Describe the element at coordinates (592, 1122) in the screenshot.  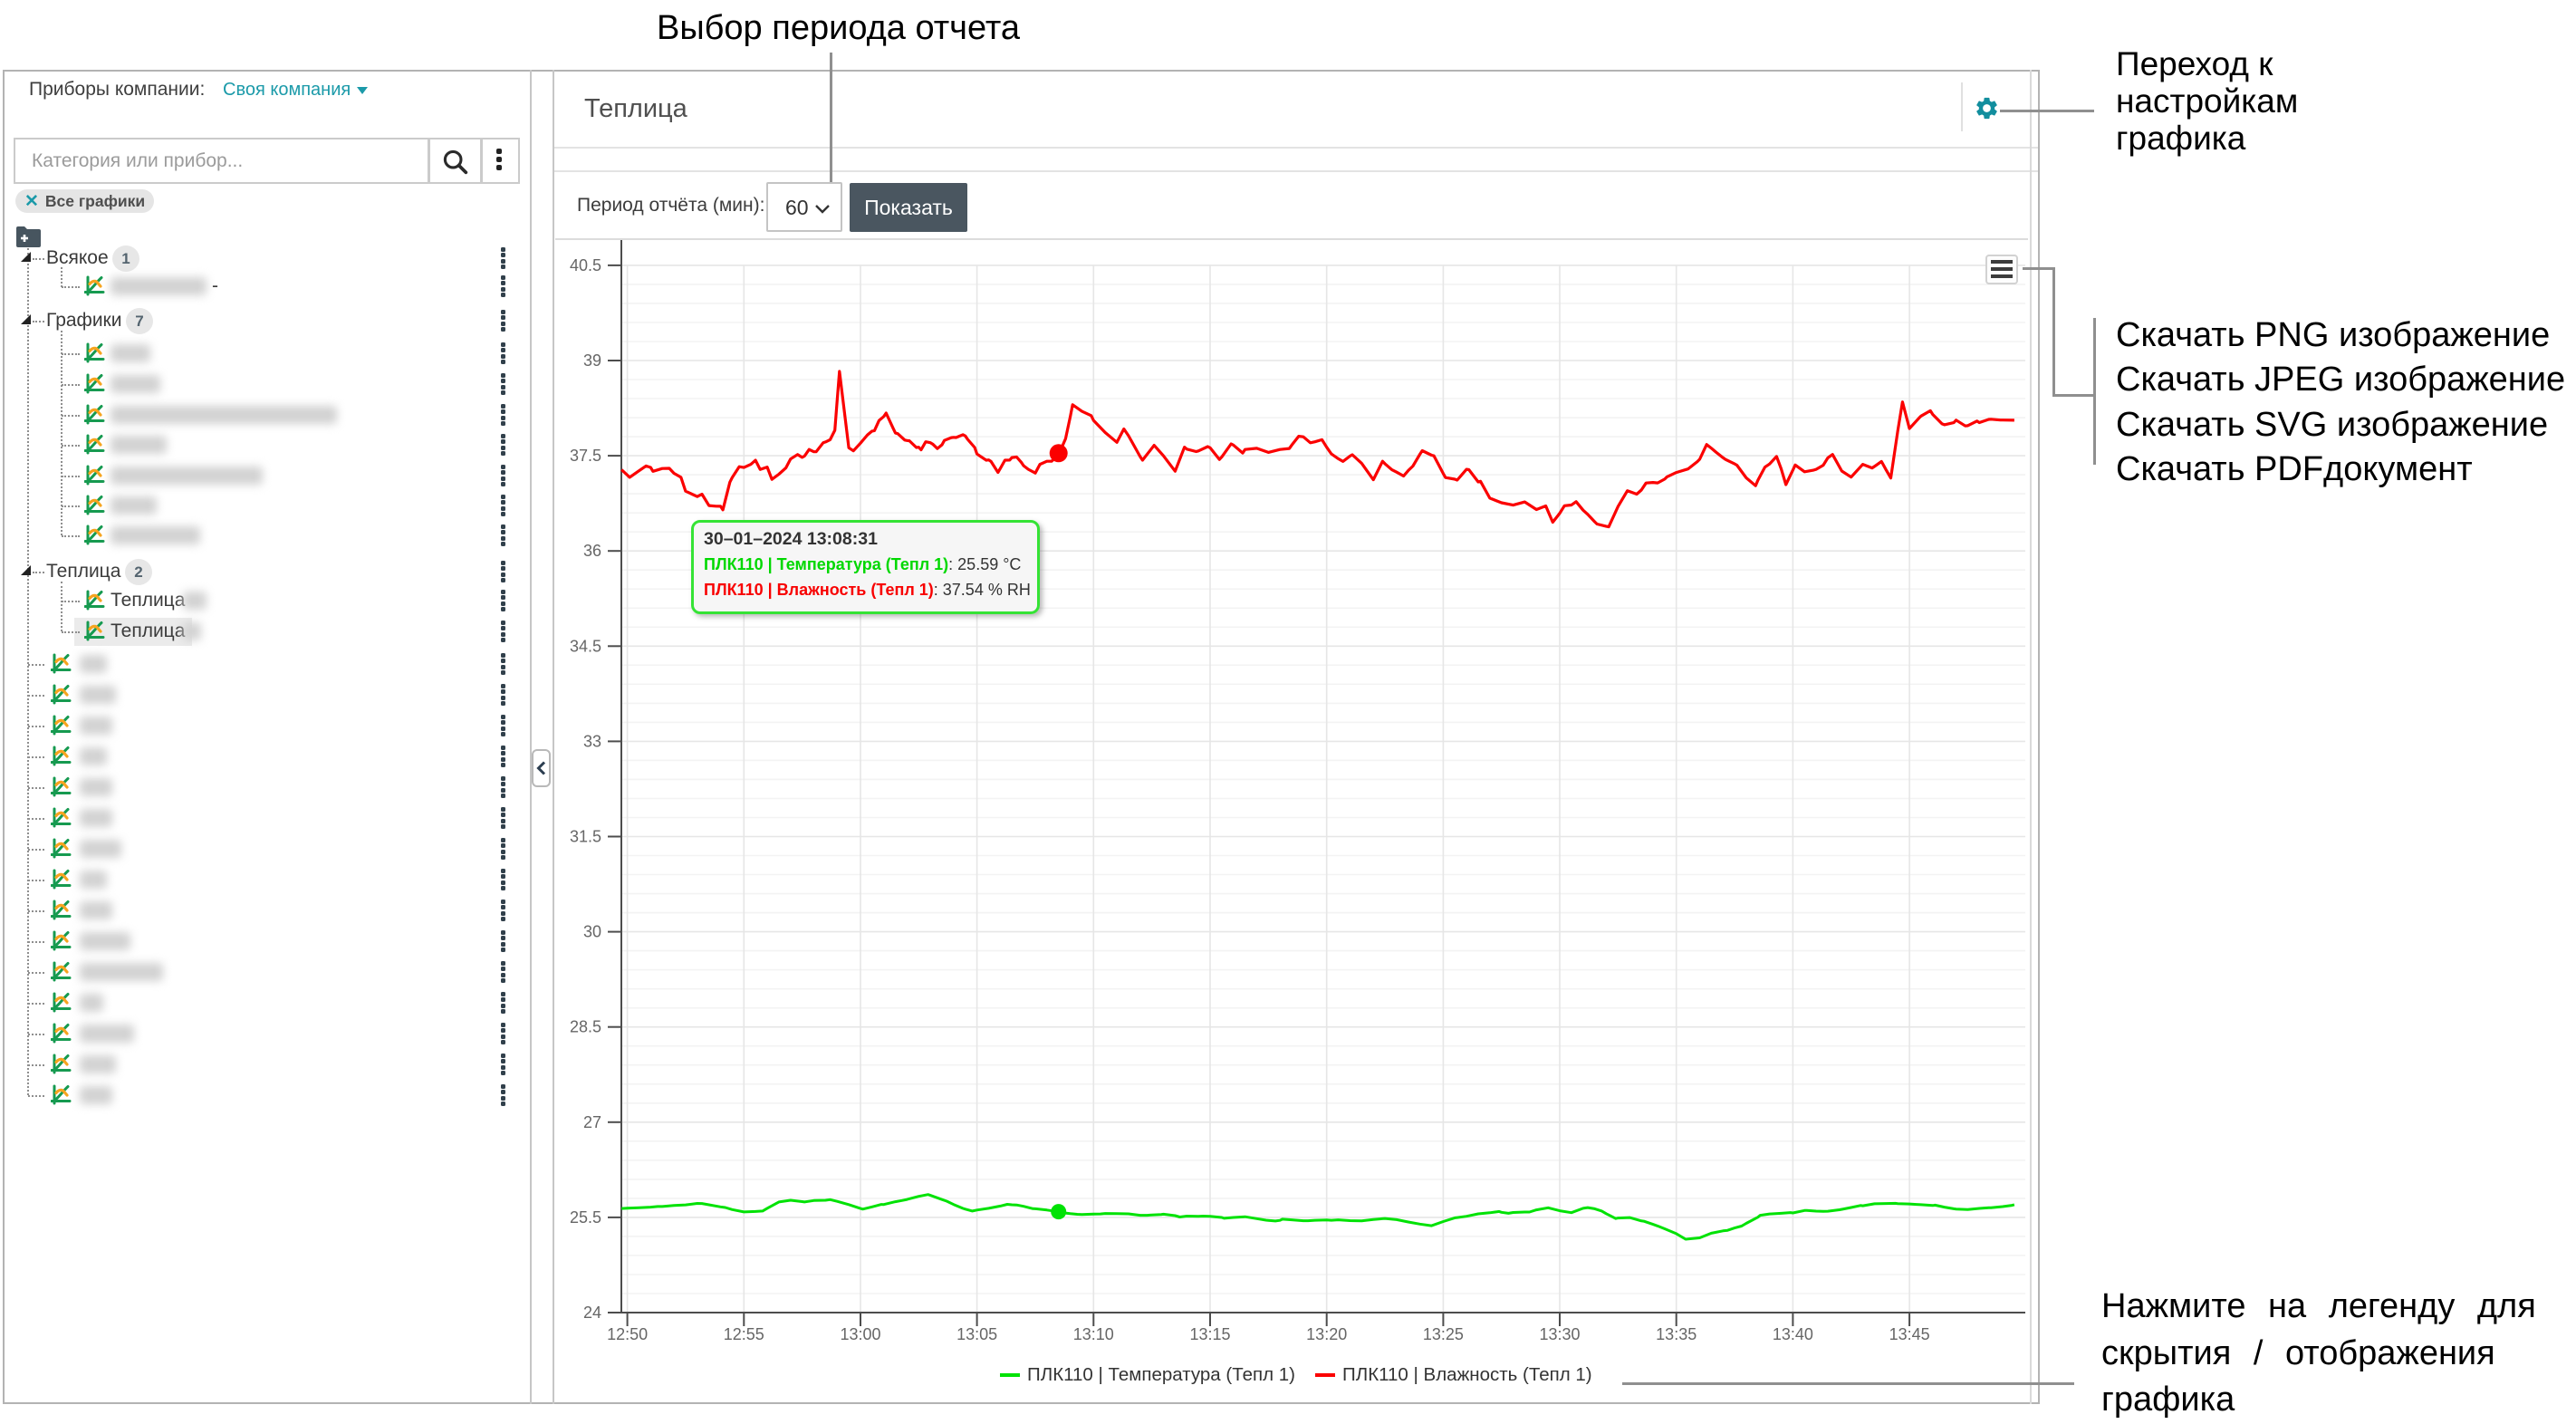
I see `svg-text: 27` at that location.